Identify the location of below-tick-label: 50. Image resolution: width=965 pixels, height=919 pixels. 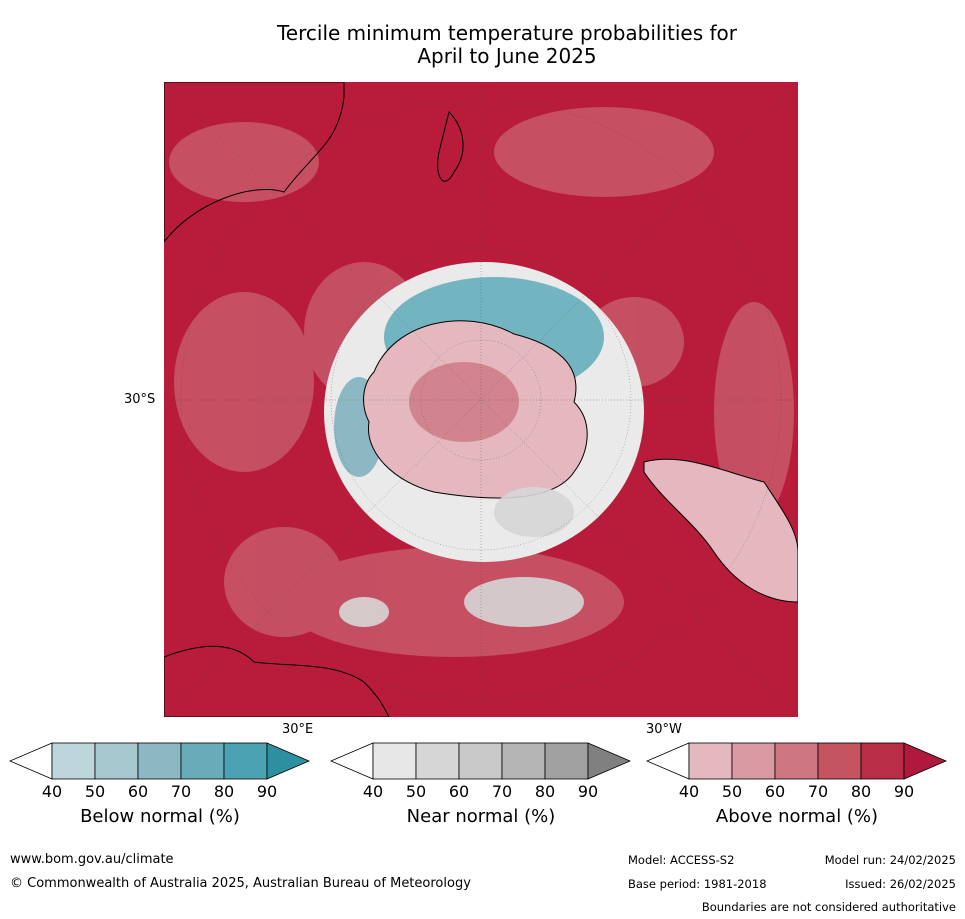
(95, 791).